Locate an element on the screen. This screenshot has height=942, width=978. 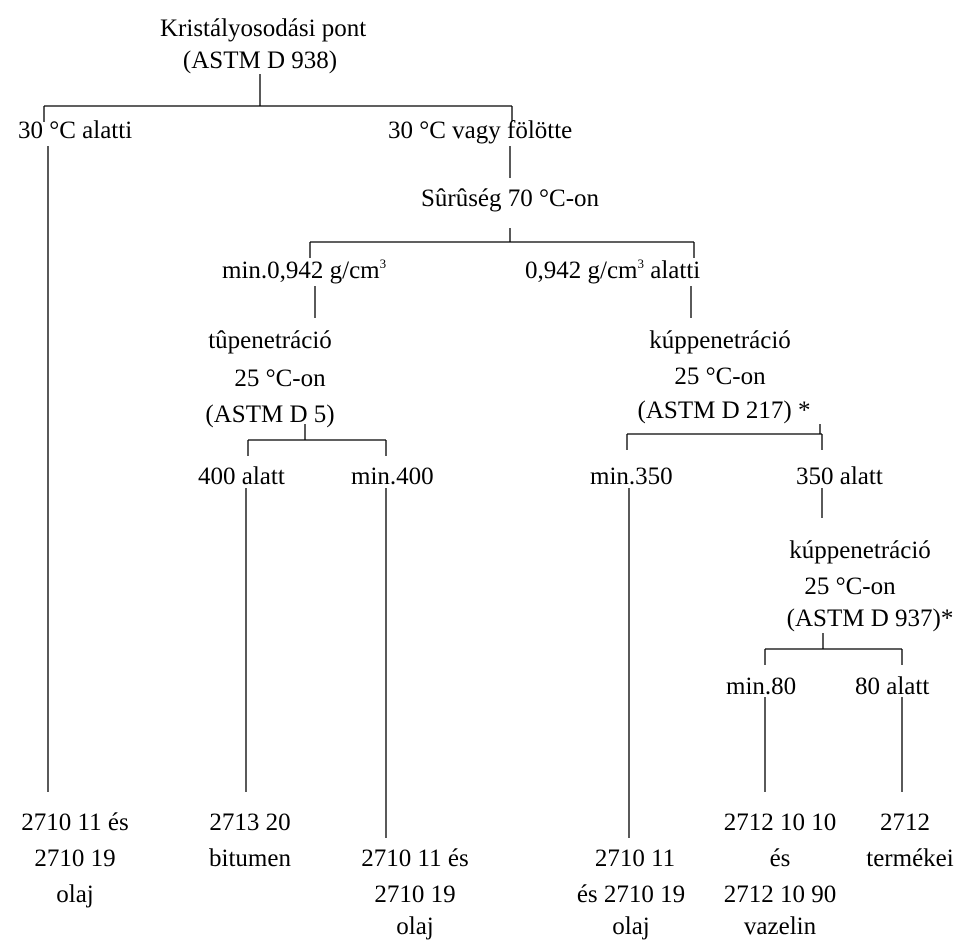
cone2-temp: 25 °C-on is located at coordinates (850, 586).